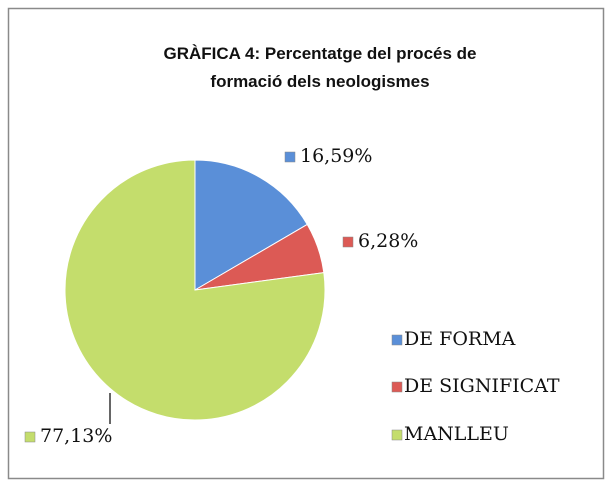 This screenshot has height=480, width=608. Describe the element at coordinates (388, 241) in the screenshot. I see `data-label: 6,28%` at that location.